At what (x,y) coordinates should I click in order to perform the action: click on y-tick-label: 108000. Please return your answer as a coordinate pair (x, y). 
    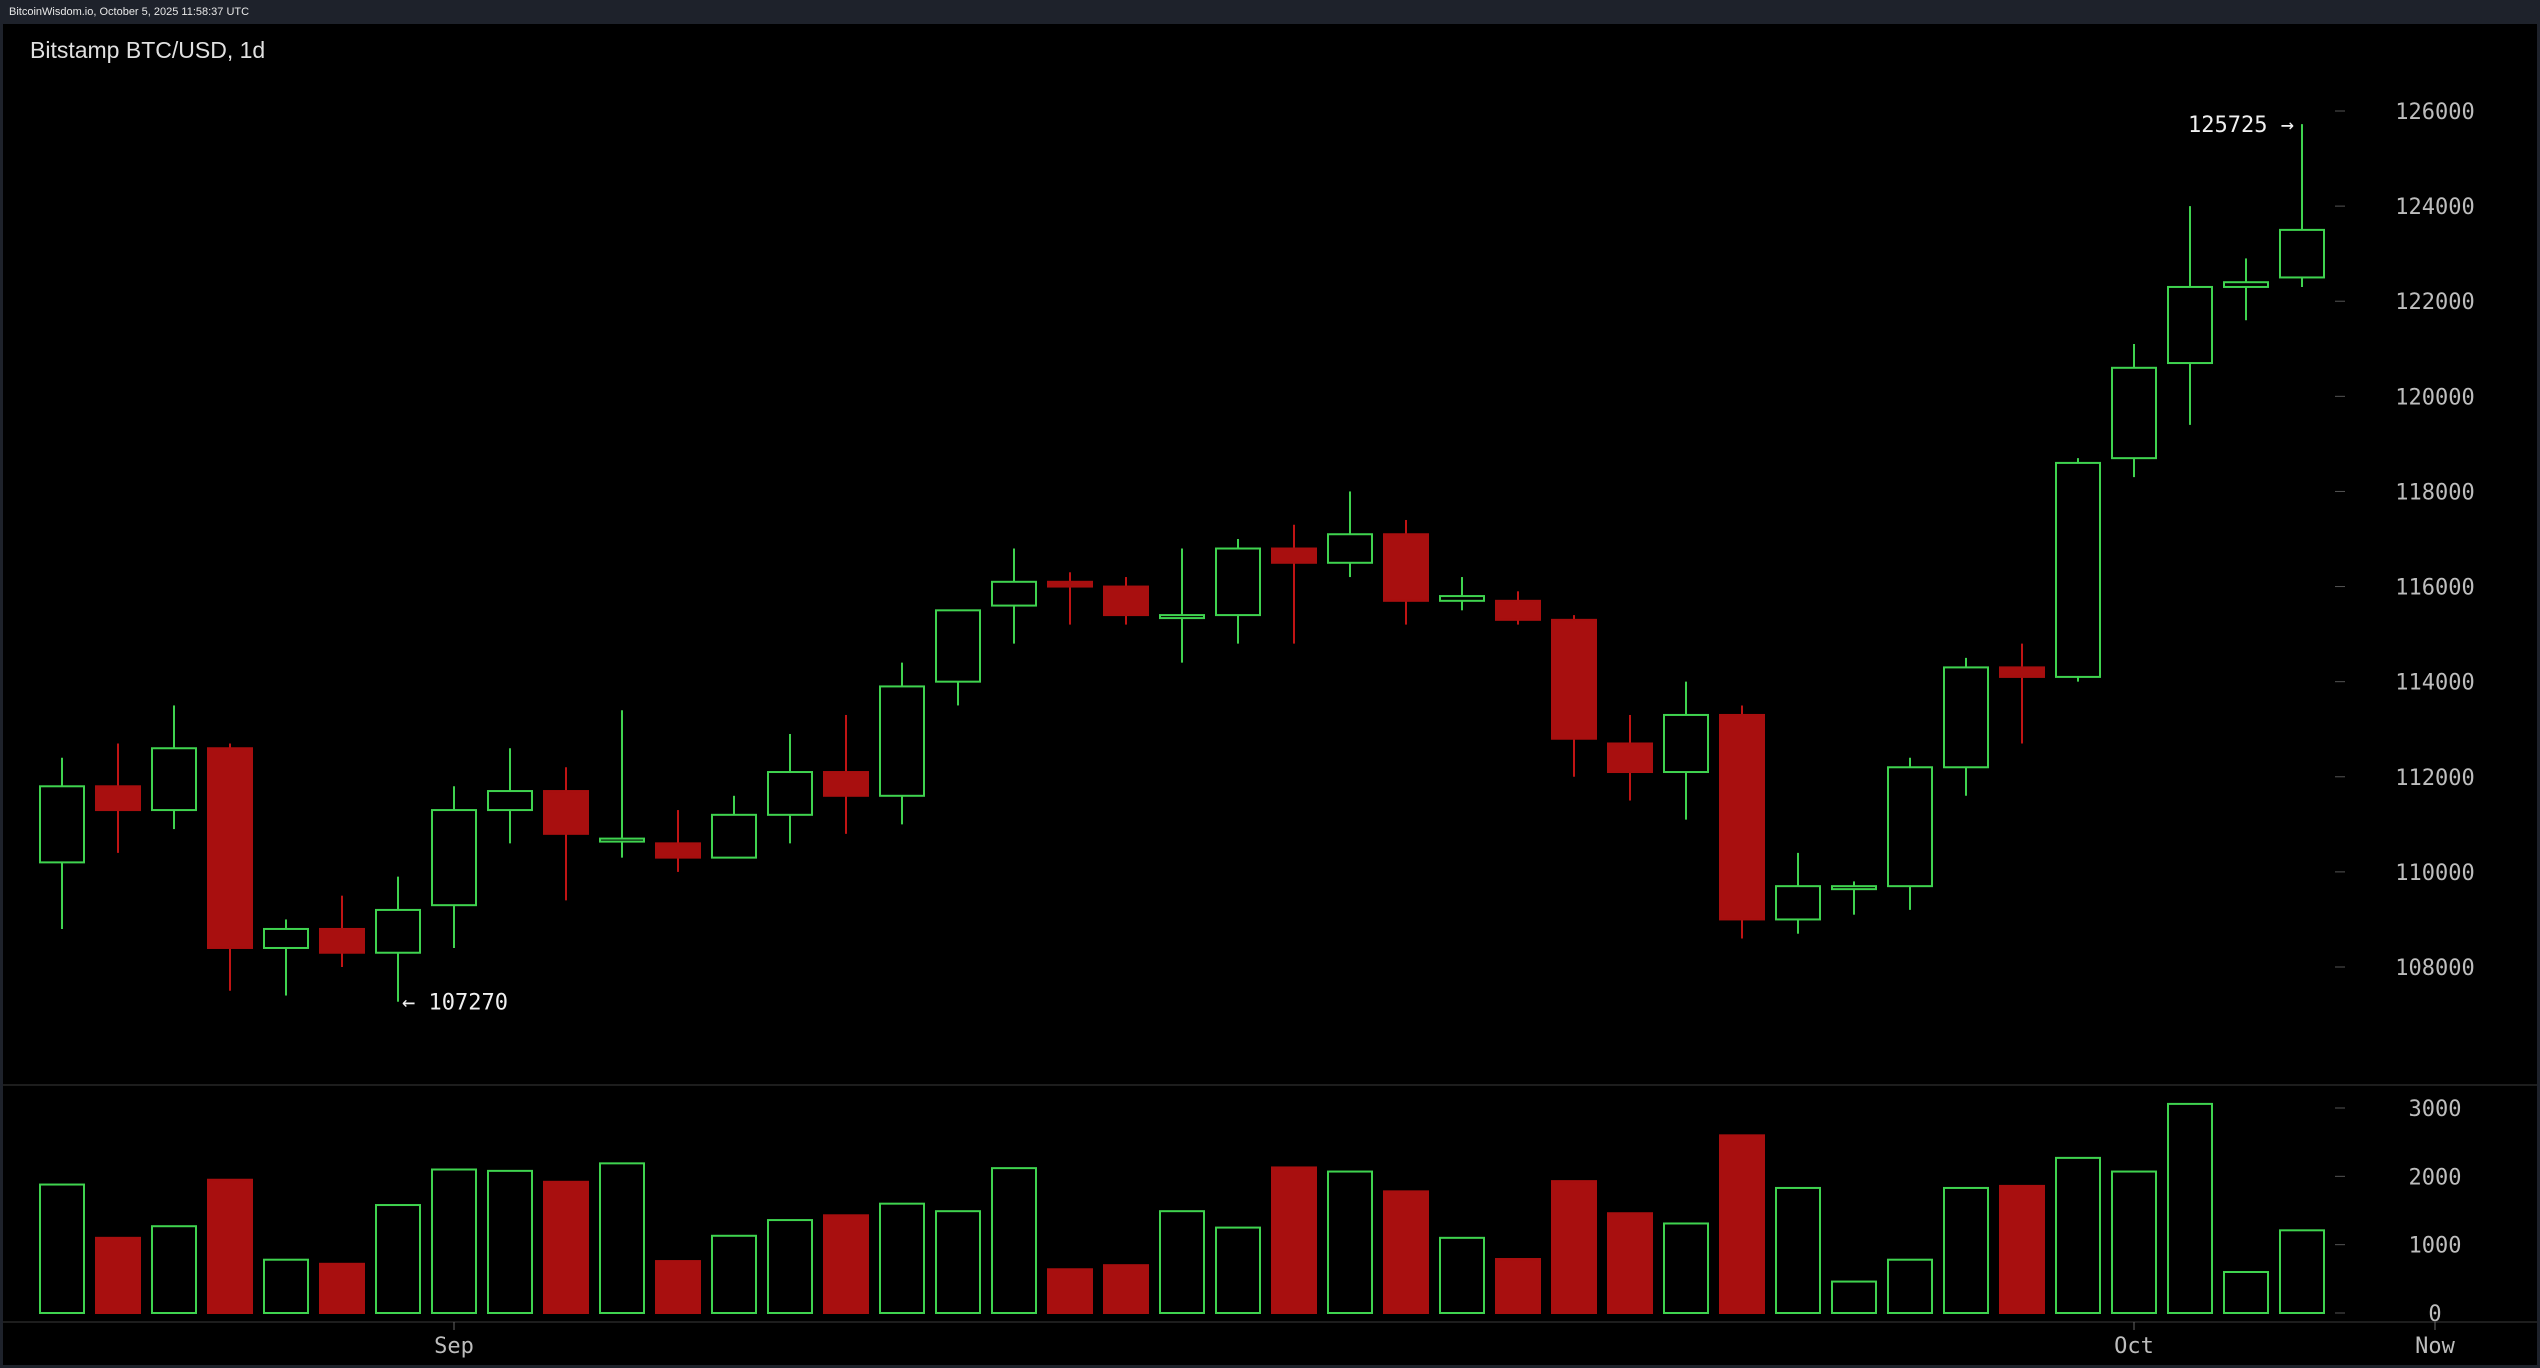
    Looking at the image, I should click on (2434, 968).